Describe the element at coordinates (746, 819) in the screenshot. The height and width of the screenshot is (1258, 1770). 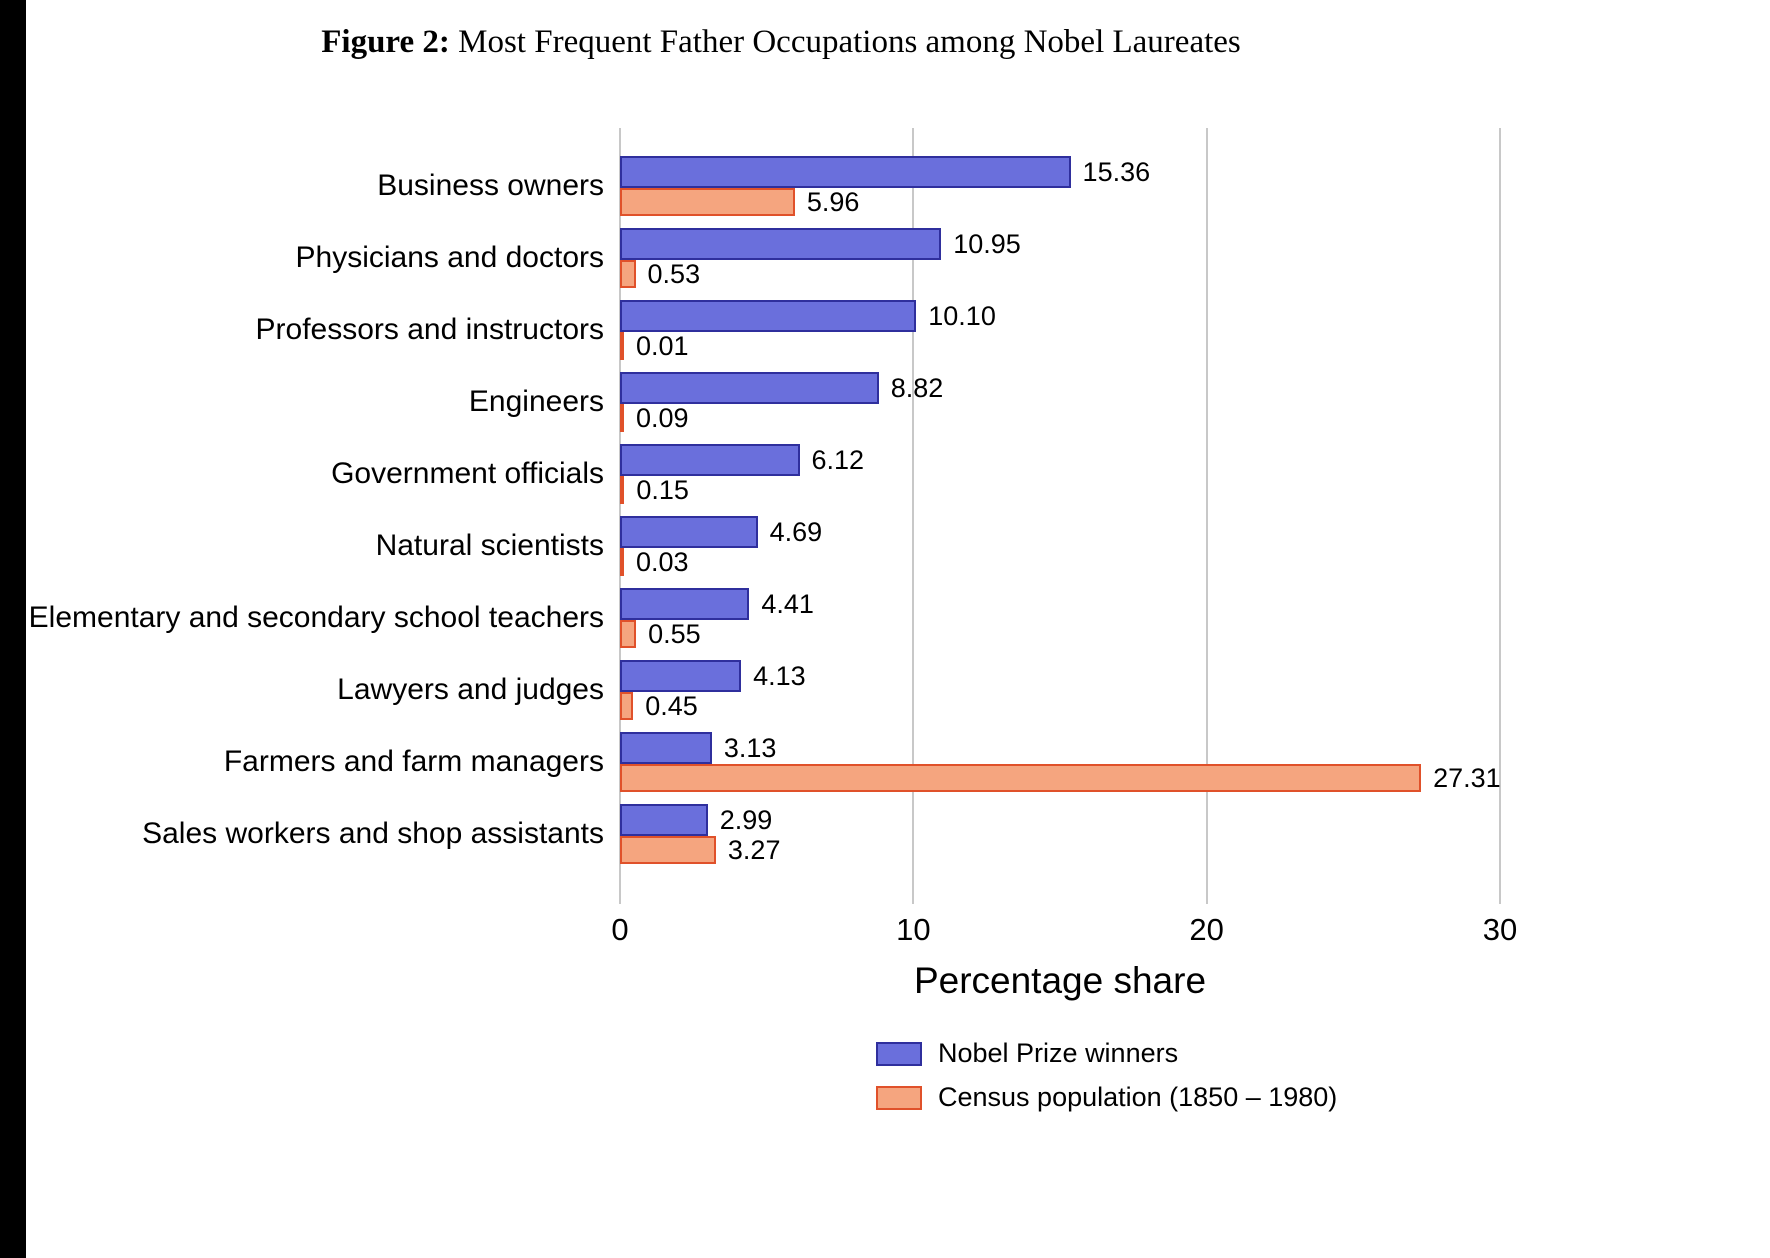
I see `value-label: 2.99` at that location.